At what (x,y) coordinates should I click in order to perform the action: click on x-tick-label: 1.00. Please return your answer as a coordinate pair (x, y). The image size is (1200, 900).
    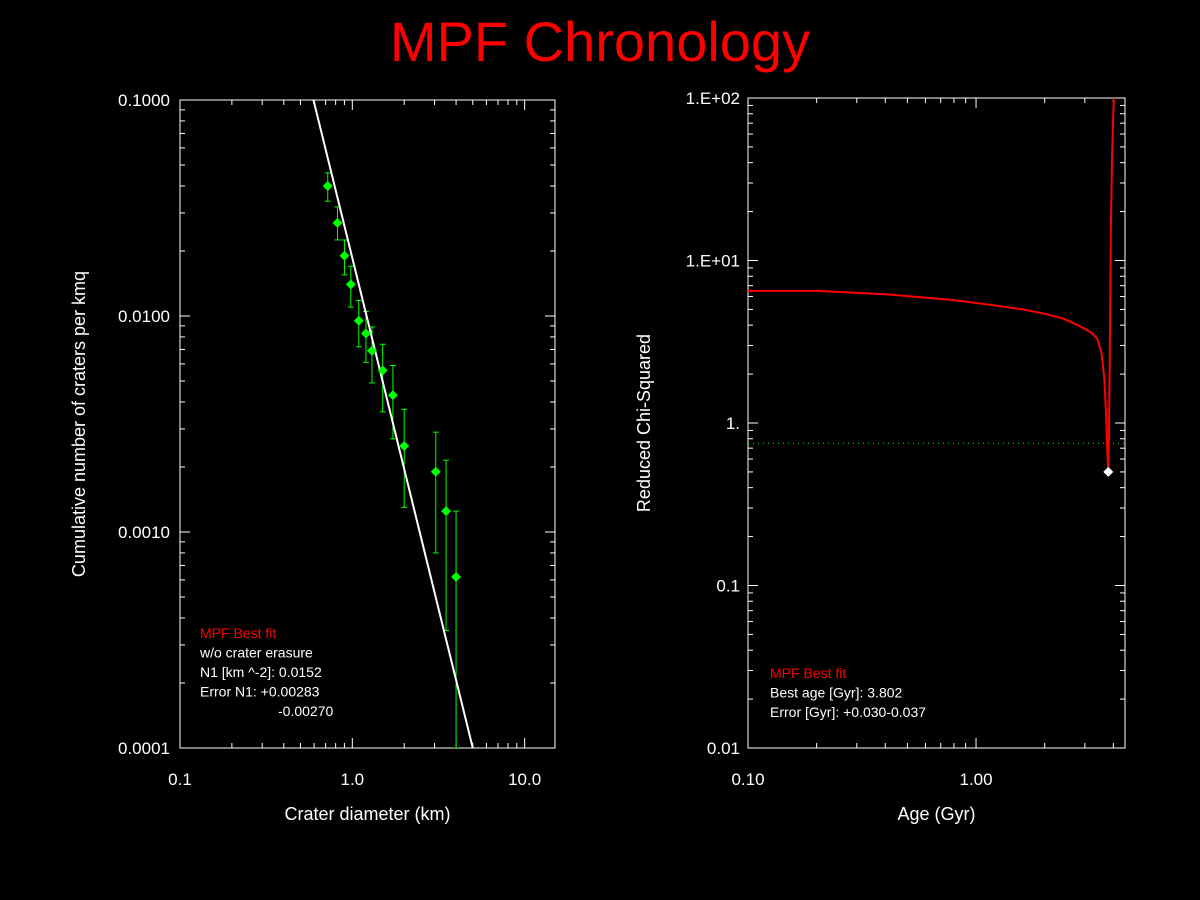
    Looking at the image, I should click on (975, 779).